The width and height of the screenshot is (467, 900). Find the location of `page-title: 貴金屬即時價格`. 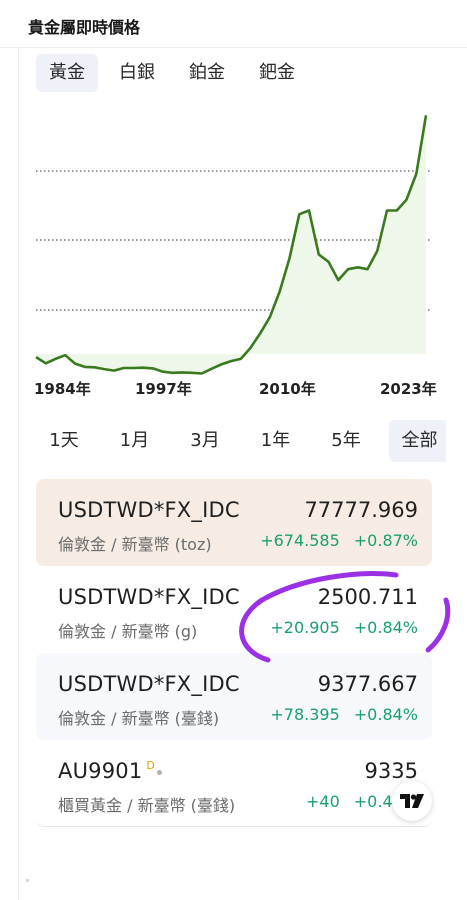

page-title: 貴金屬即時價格 is located at coordinates (84, 27).